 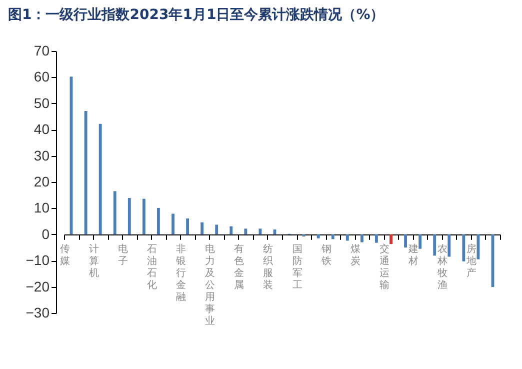 What do you see at coordinates (123, 254) in the screenshot?
I see `x-tick-label: 电子` at bounding box center [123, 254].